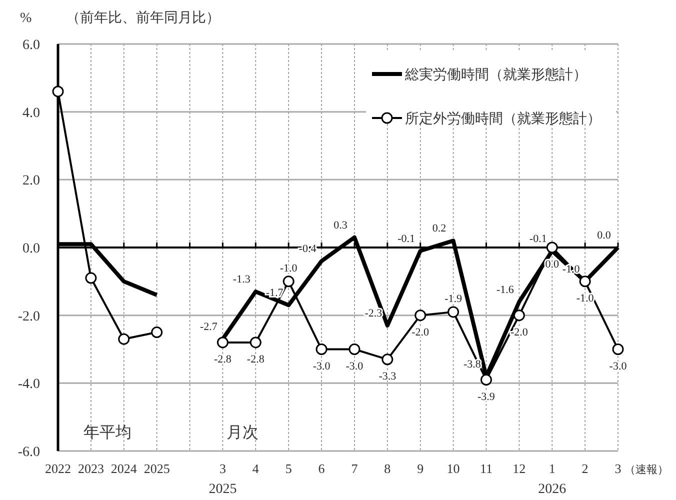 This screenshot has height=500, width=676. Describe the element at coordinates (453, 298) in the screenshot. I see `data-label: -1.9` at that location.